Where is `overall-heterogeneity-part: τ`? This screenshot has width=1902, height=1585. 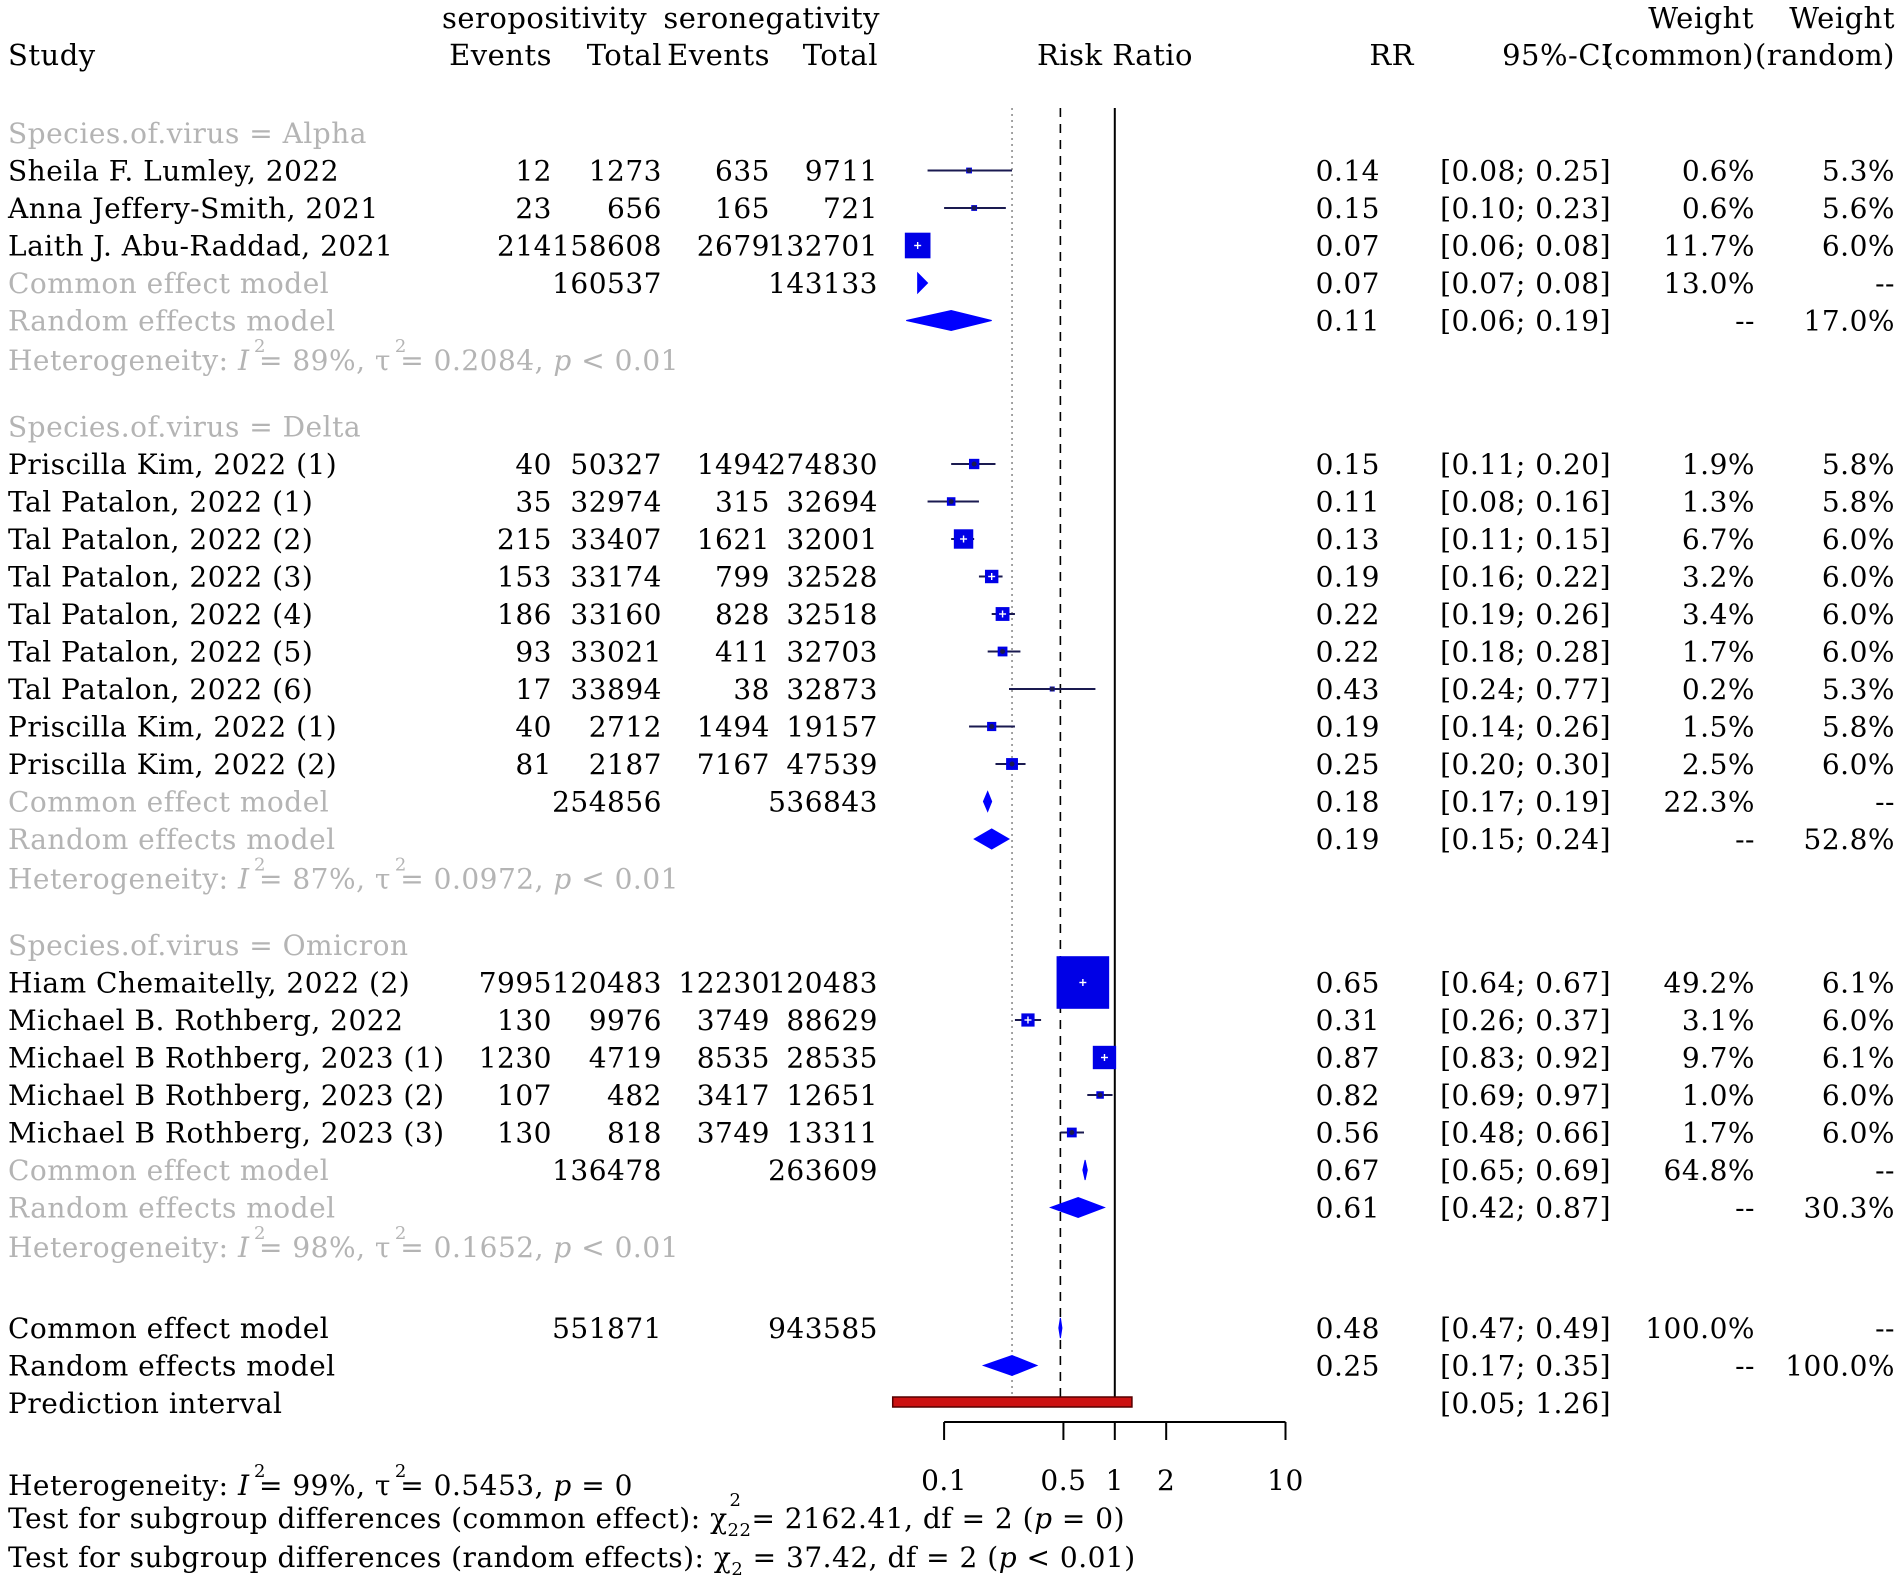
overall-heterogeneity-part: τ is located at coordinates (383, 1485).